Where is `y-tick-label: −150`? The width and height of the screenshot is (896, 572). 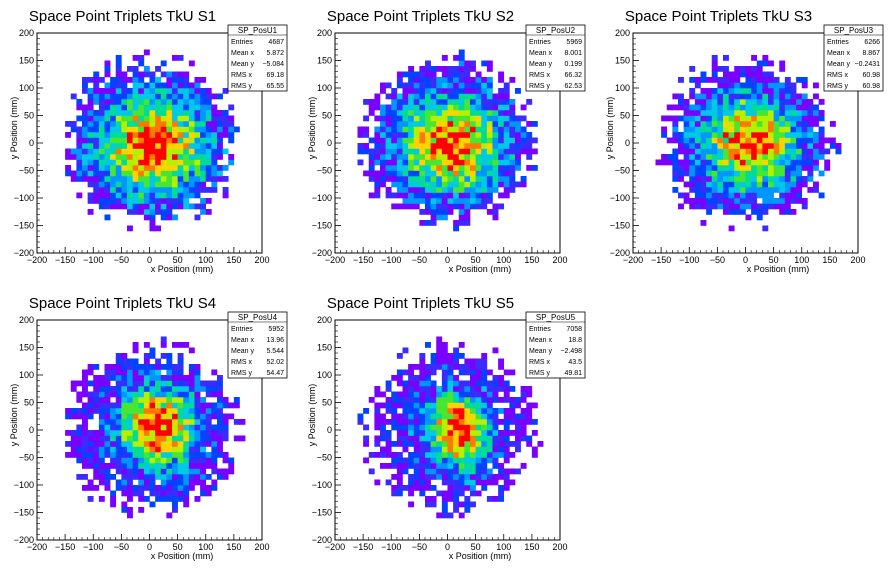 y-tick-label: −150 is located at coordinates (322, 513).